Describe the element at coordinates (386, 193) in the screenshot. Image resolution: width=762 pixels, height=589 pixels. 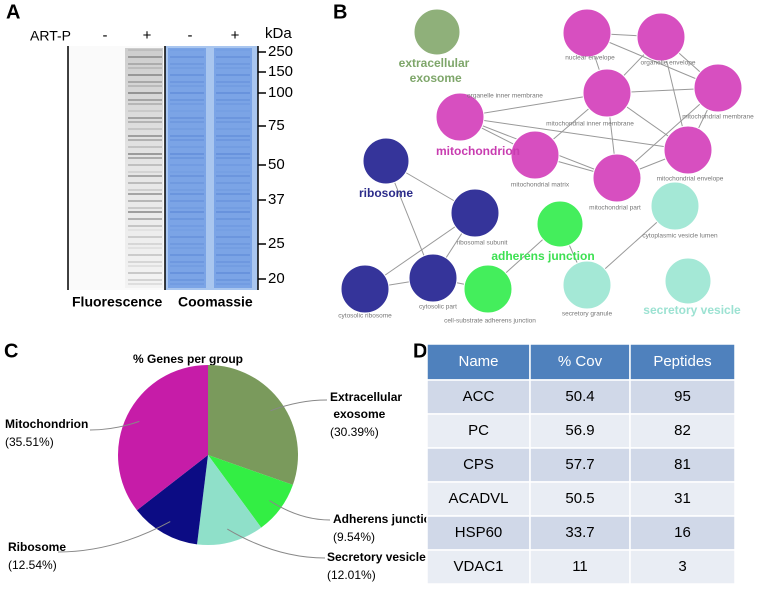
I see `group-label: ribosome` at that location.